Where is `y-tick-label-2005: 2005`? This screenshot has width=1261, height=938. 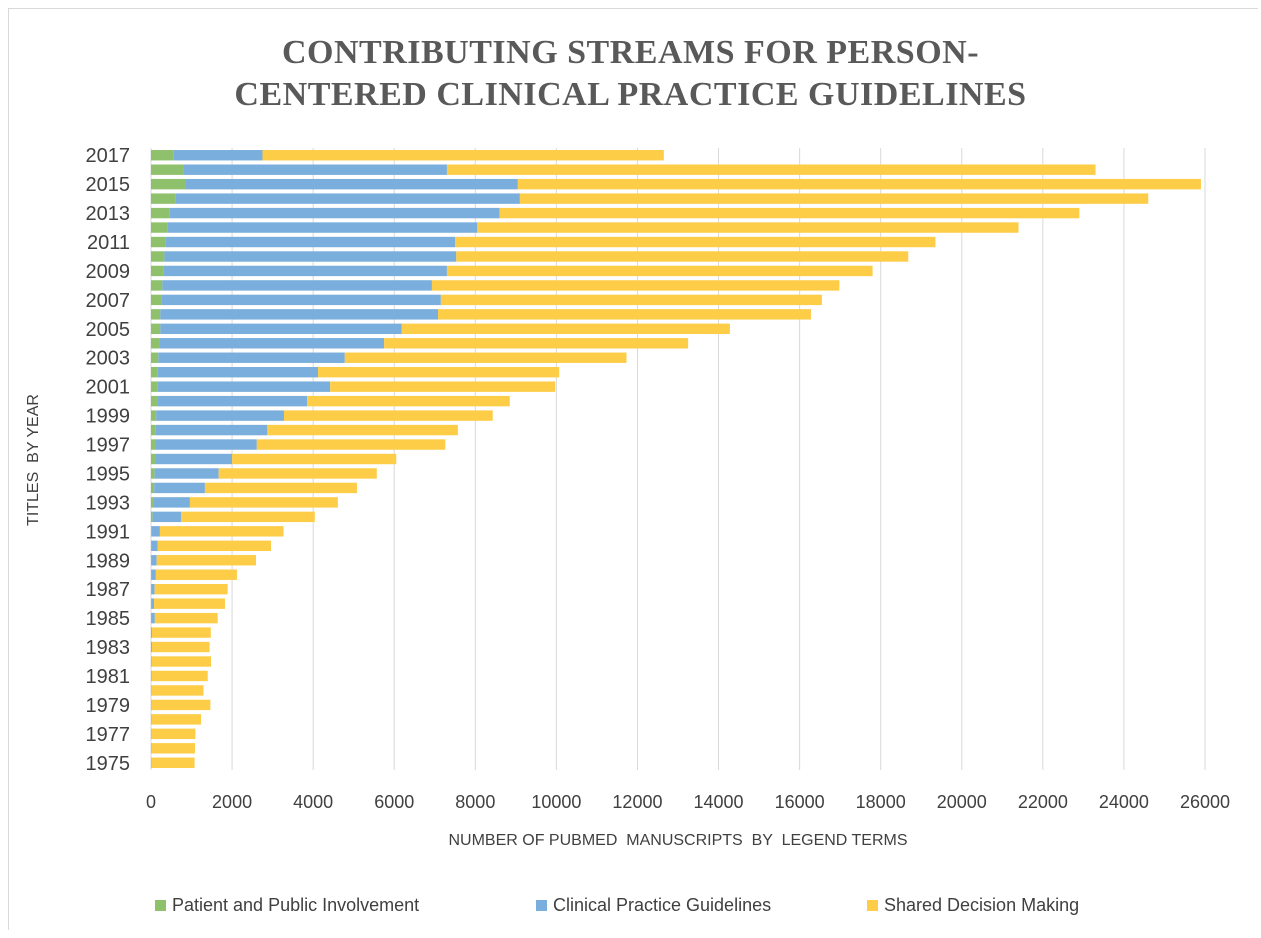
y-tick-label-2005: 2005 is located at coordinates (108, 330).